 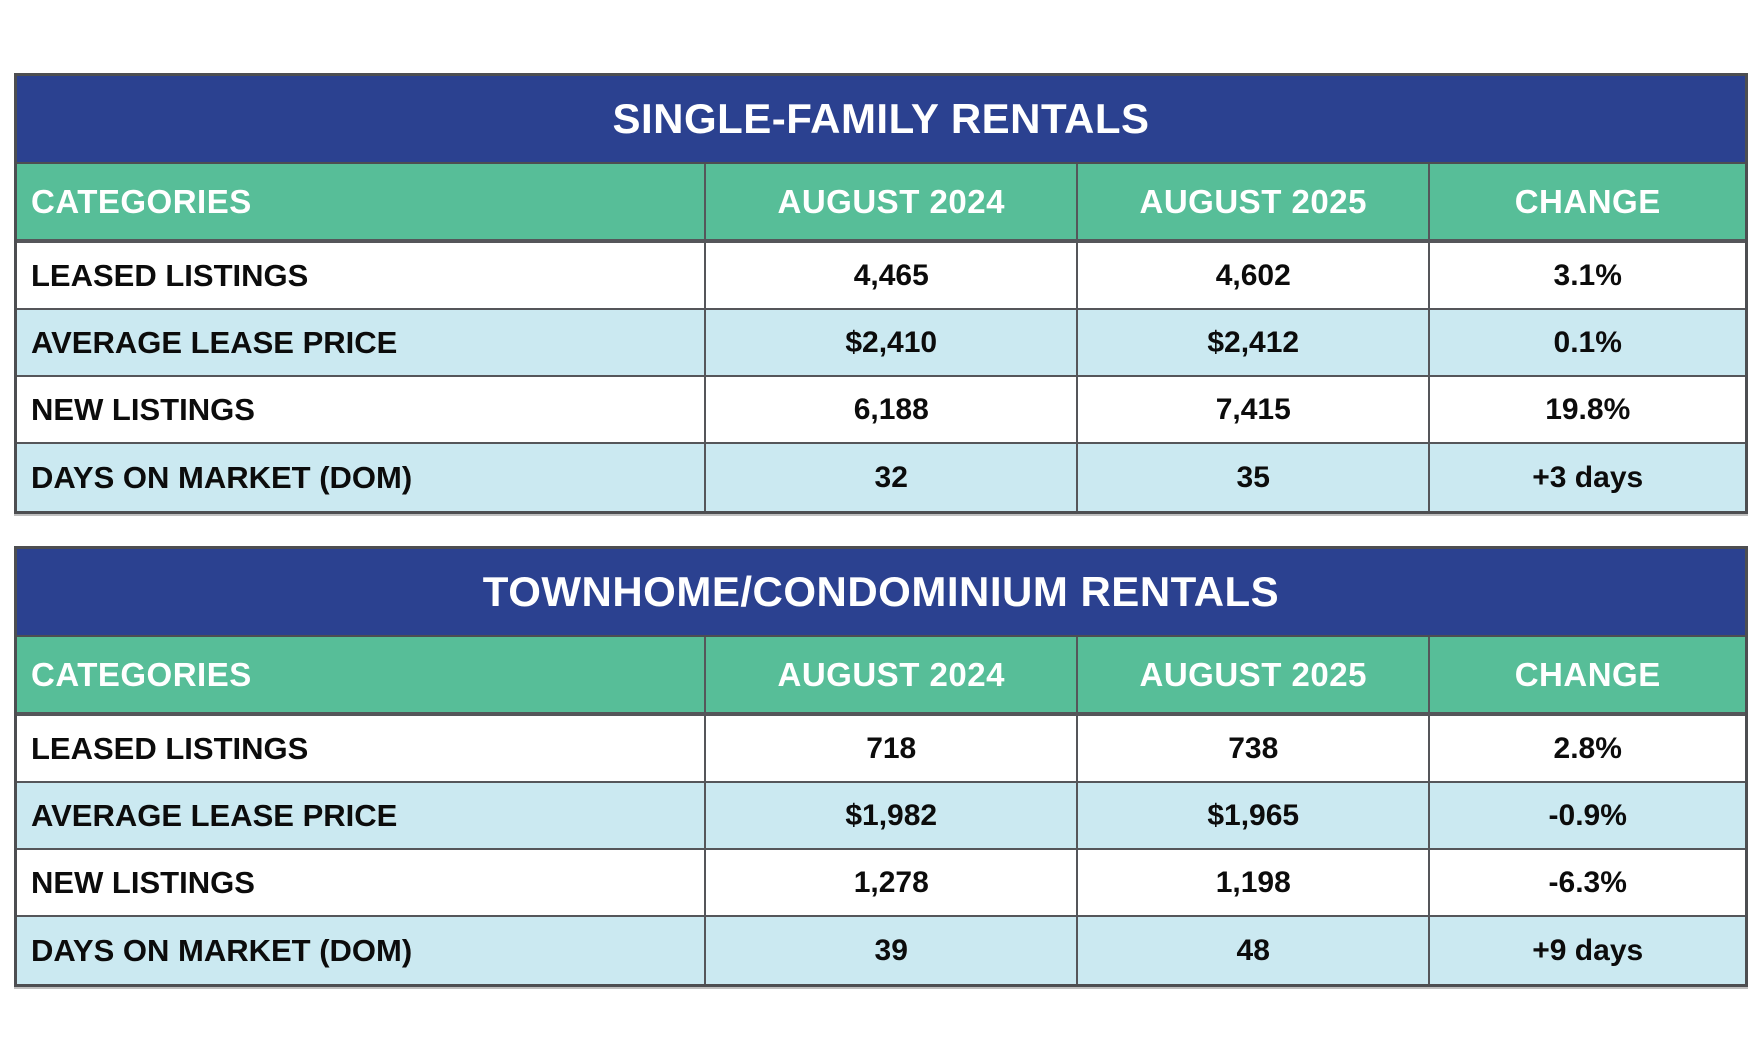 I want to click on value-cell-august-2024: 718, so click(x=892, y=748).